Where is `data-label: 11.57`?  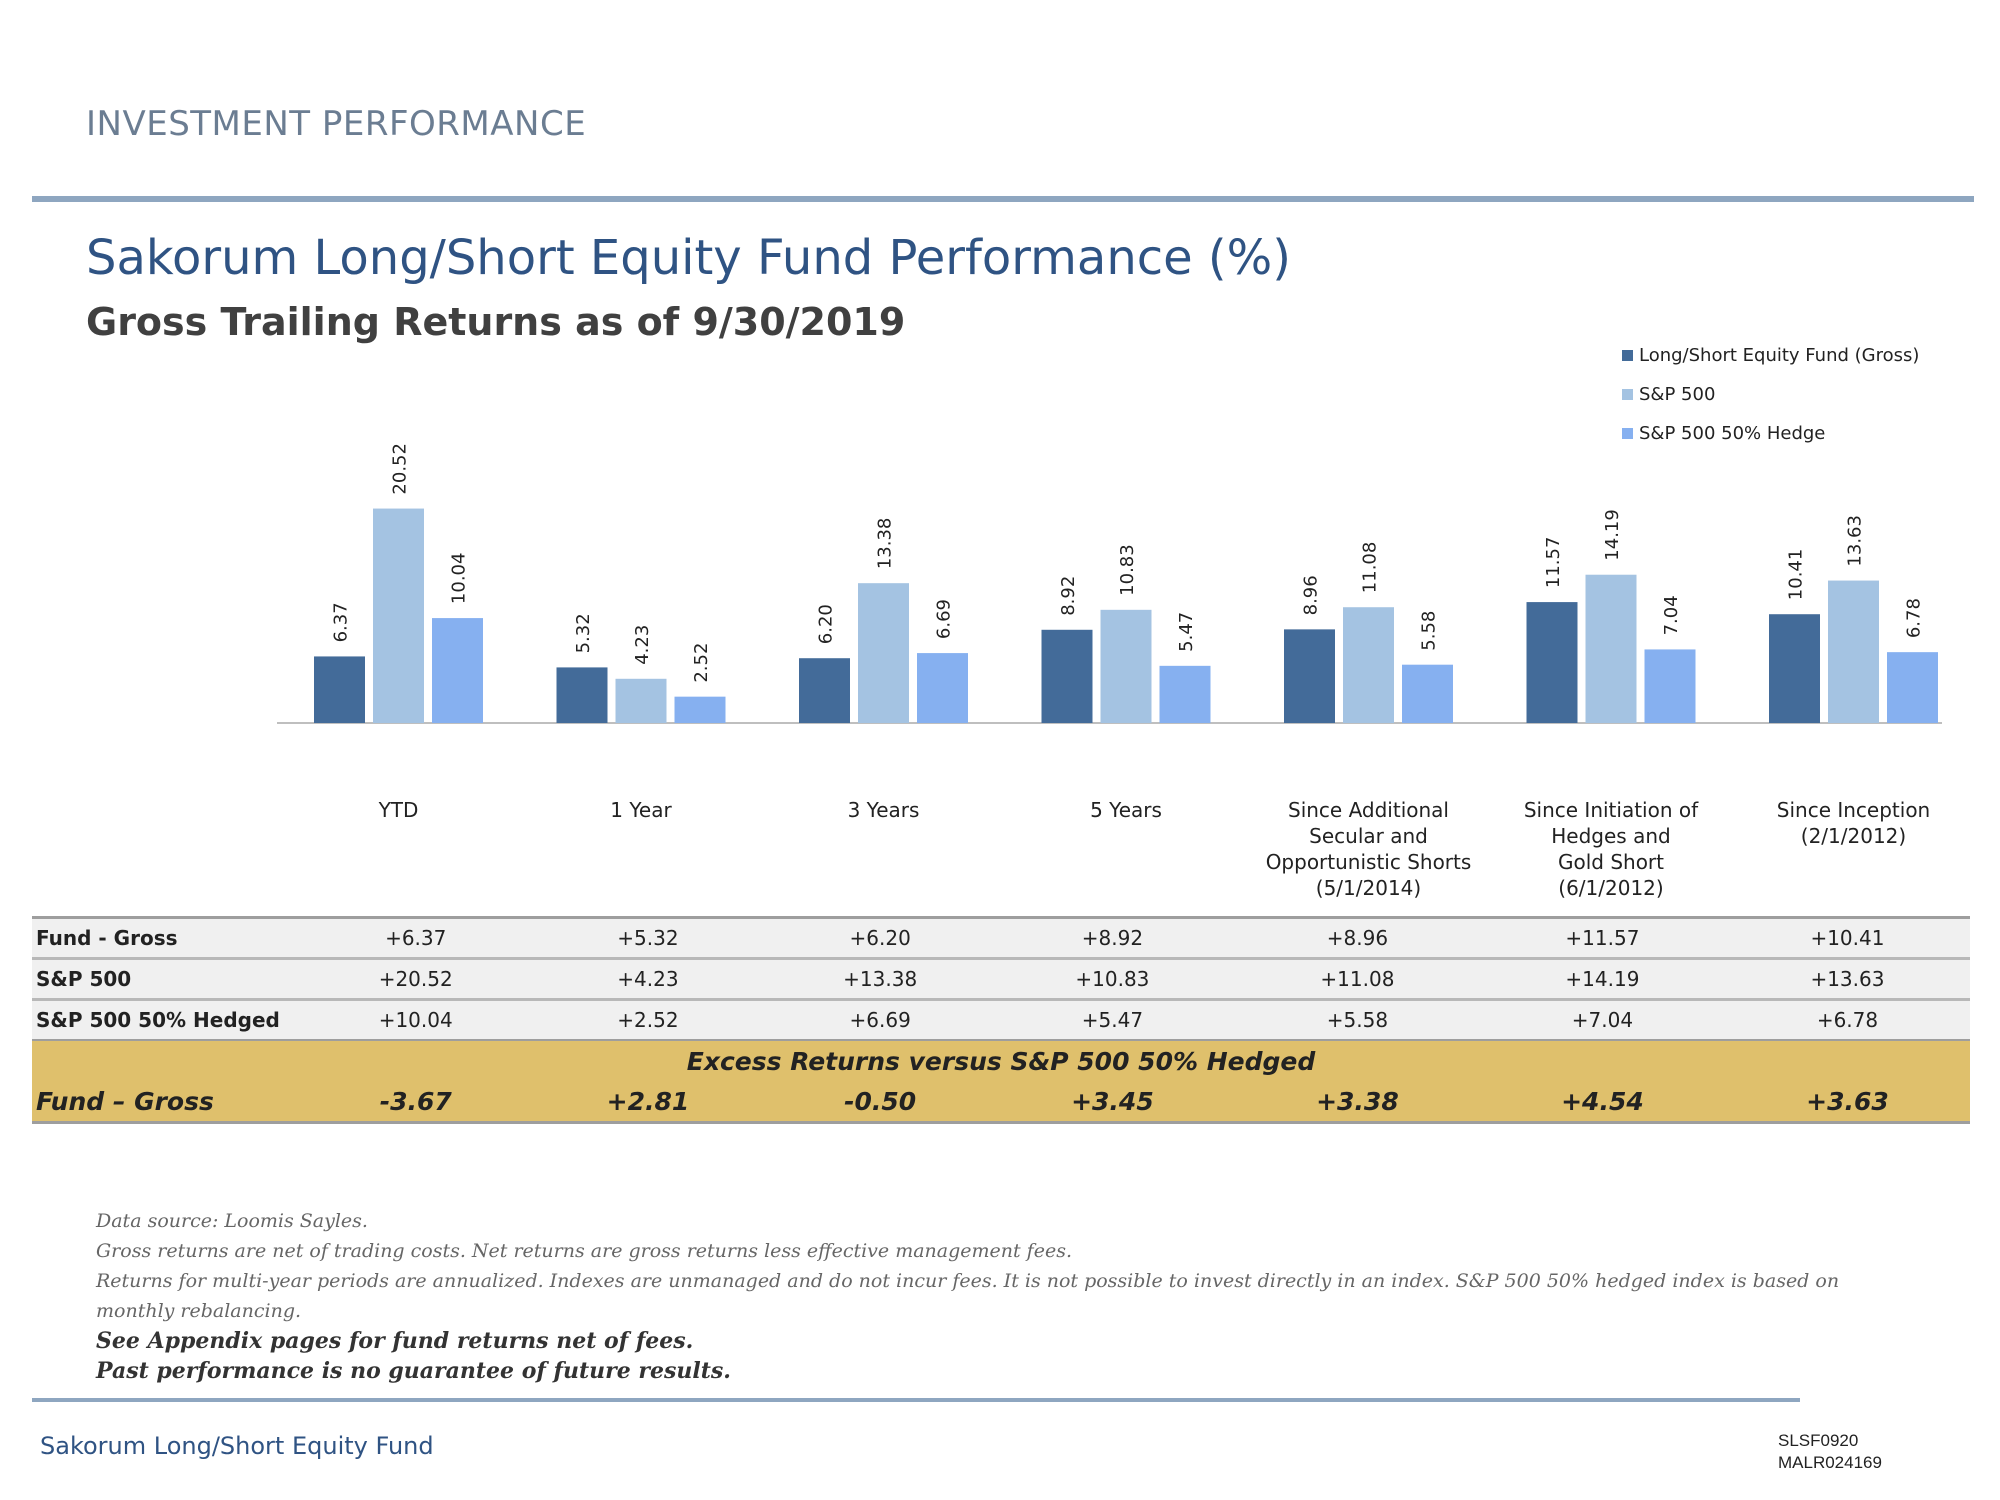 data-label: 11.57 is located at coordinates (1553, 563).